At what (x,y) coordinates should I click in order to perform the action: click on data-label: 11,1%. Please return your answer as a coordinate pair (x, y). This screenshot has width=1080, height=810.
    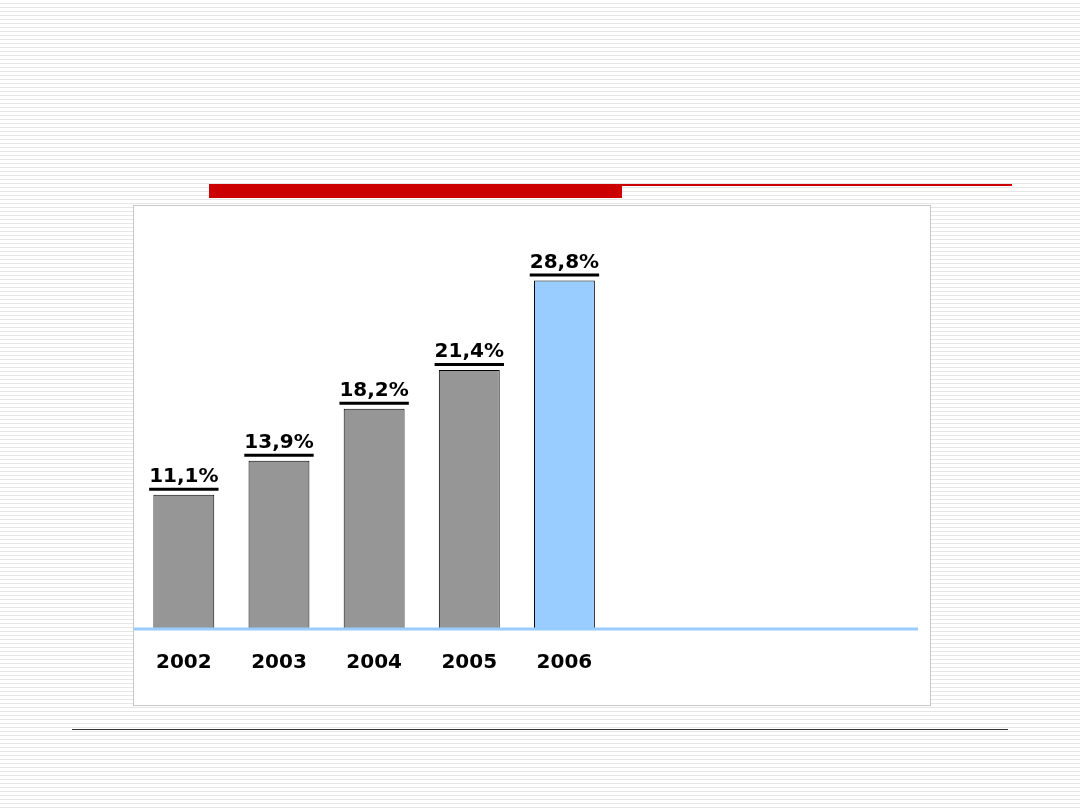
    Looking at the image, I should click on (184, 474).